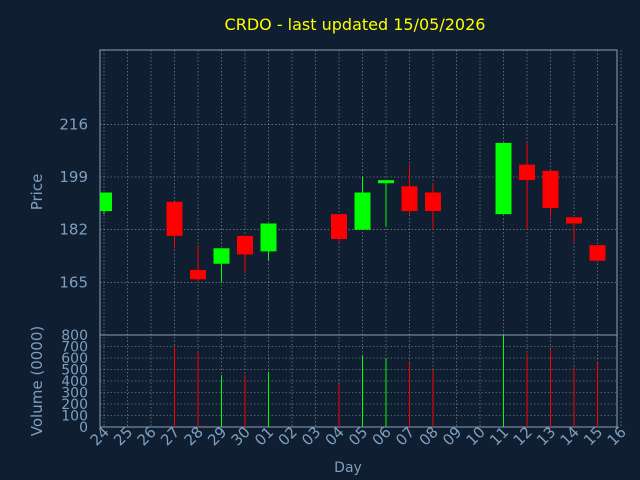  Describe the element at coordinates (386, 381) in the screenshot. I see `volume-layer` at that location.